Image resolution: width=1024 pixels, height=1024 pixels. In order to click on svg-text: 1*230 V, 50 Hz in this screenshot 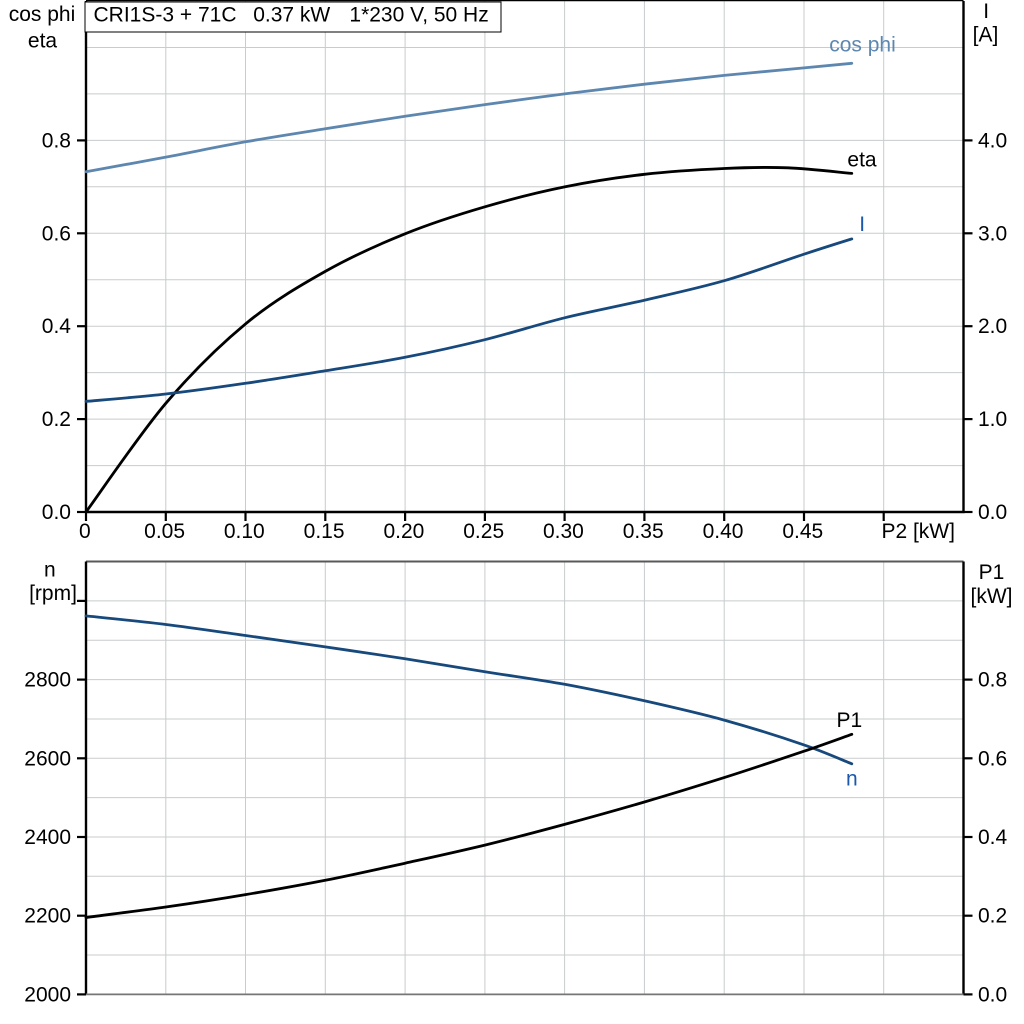, I will do `click(418, 15)`.